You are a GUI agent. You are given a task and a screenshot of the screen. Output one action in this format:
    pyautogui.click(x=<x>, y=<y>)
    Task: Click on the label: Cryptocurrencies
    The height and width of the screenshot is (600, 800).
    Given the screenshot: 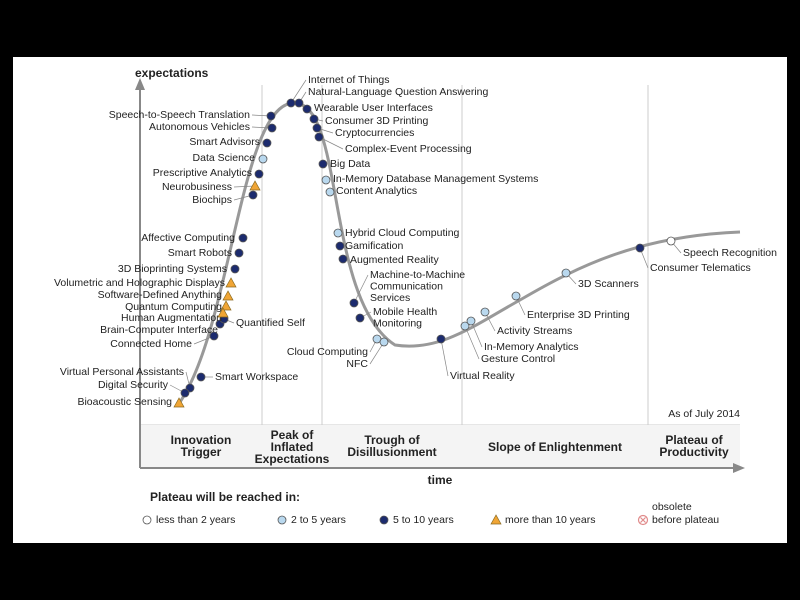 What is the action you would take?
    pyautogui.click(x=374, y=133)
    